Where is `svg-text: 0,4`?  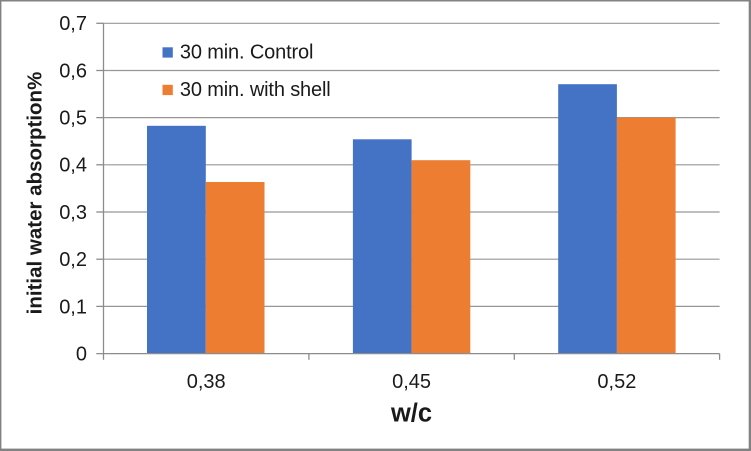
svg-text: 0,4 is located at coordinates (73, 166).